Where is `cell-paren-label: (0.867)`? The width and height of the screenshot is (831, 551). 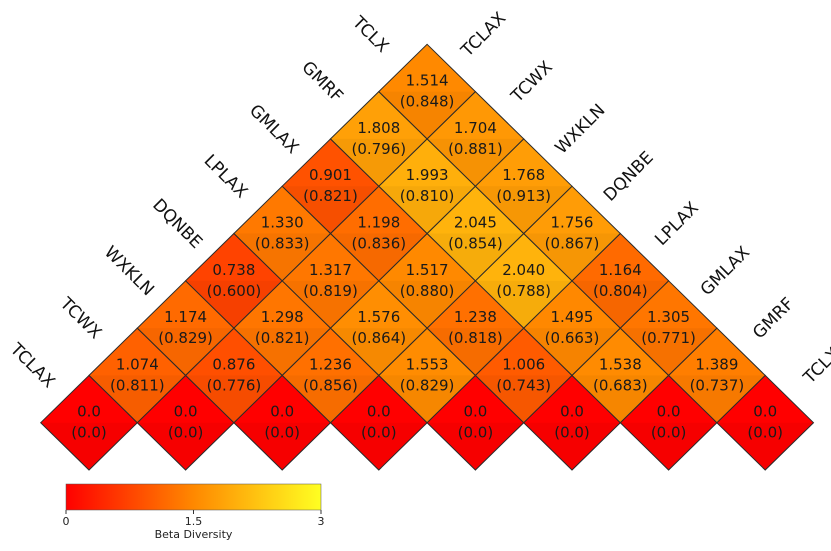 cell-paren-label: (0.867) is located at coordinates (572, 244).